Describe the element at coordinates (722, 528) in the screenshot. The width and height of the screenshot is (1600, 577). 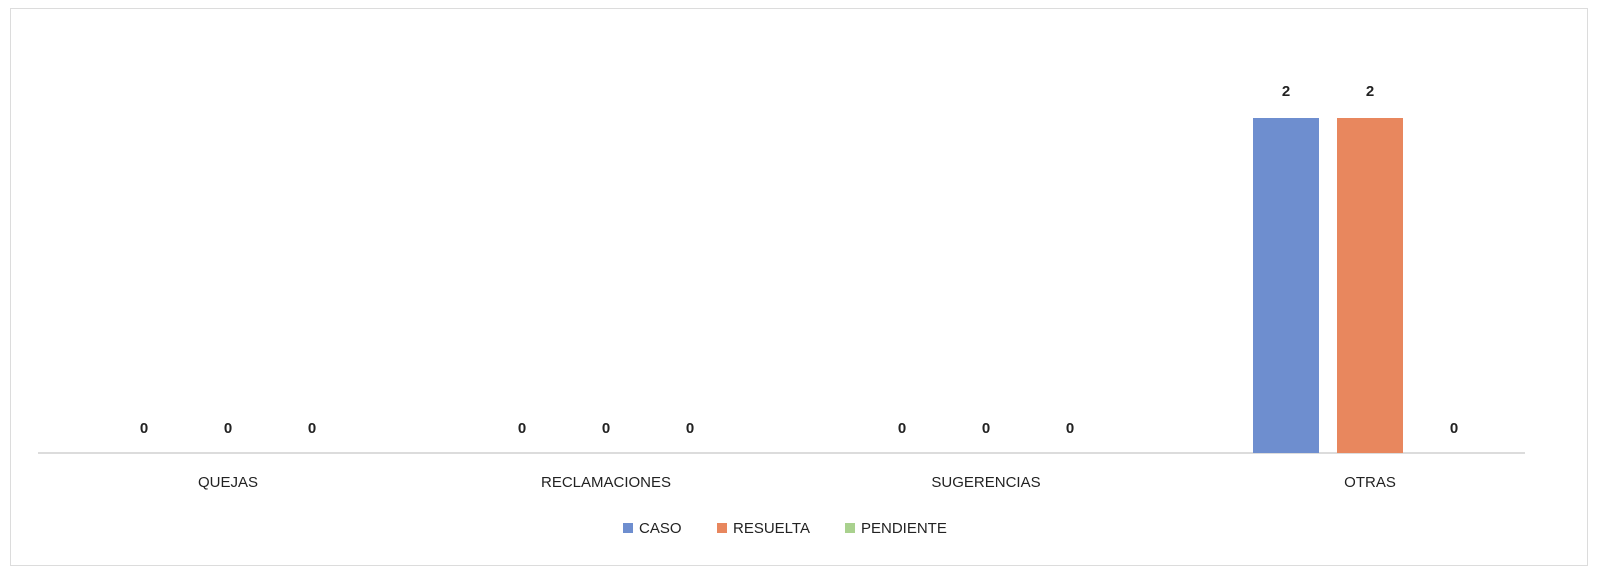
I see `legend-swatch-resuelta` at that location.